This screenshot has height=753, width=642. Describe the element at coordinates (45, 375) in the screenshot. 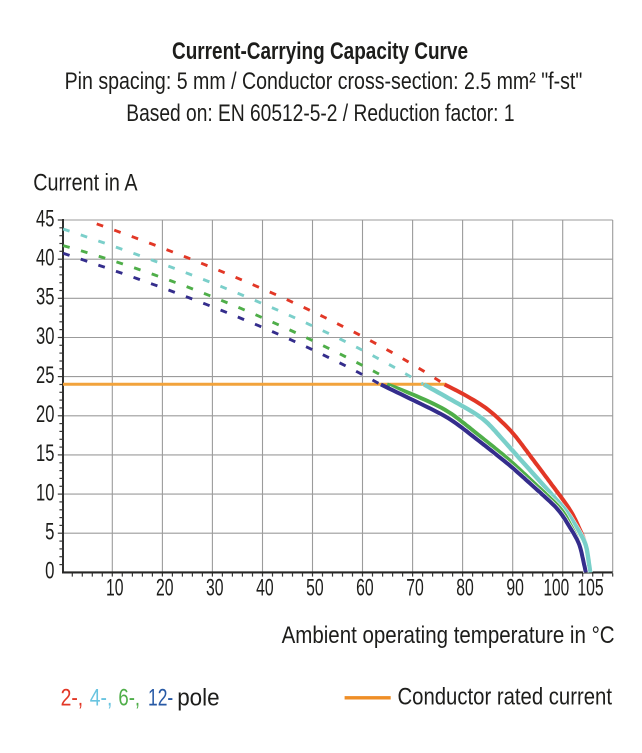

I see `svg-text: 25` at that location.